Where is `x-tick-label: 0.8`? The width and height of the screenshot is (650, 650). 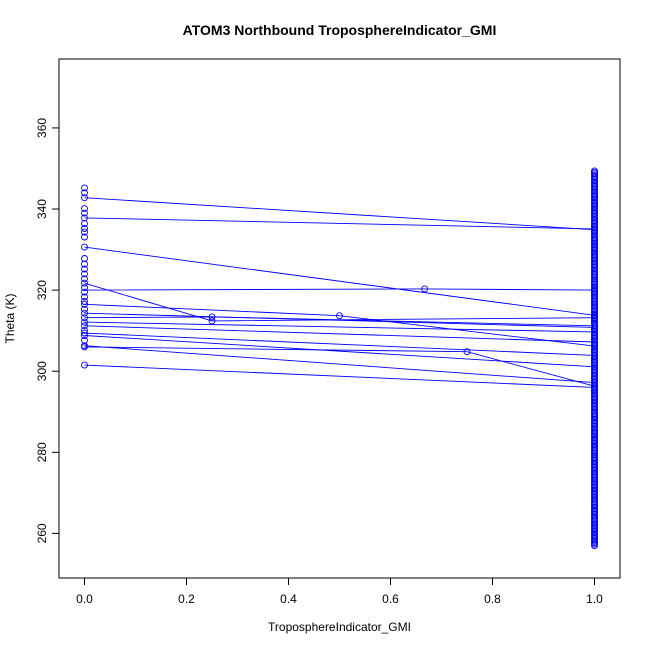 x-tick-label: 0.8 is located at coordinates (492, 599).